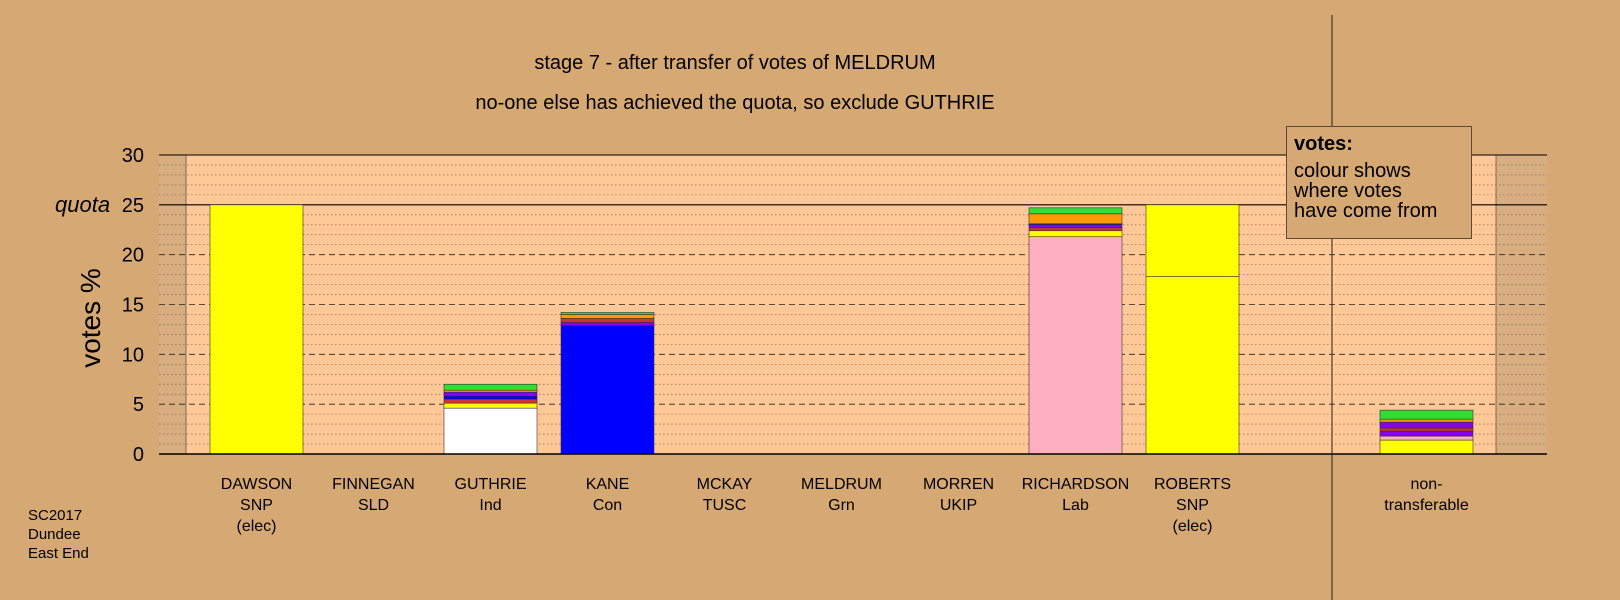 The height and width of the screenshot is (600, 1620). What do you see at coordinates (1348, 191) in the screenshot?
I see `legend-line: where votes` at bounding box center [1348, 191].